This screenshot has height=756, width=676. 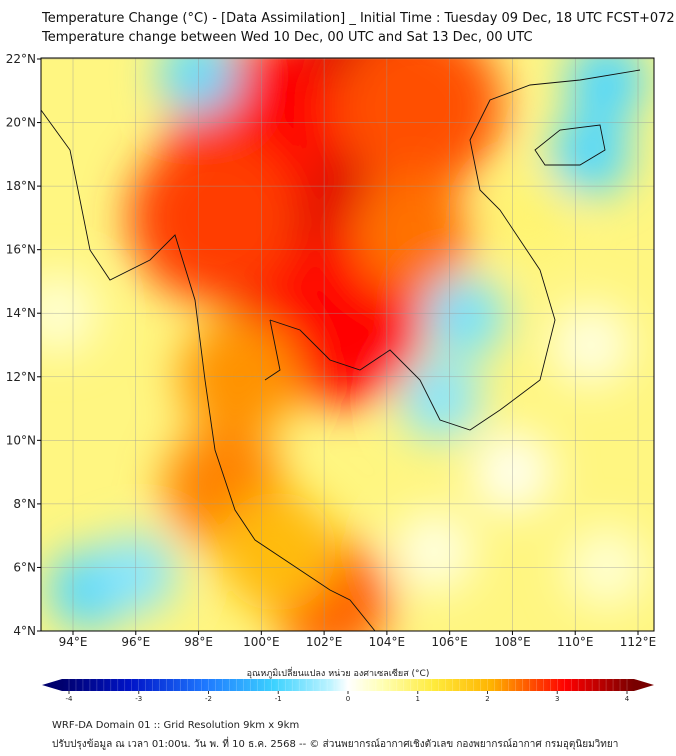 I want to click on colorbar-tick-label: -4, so click(x=70, y=699).